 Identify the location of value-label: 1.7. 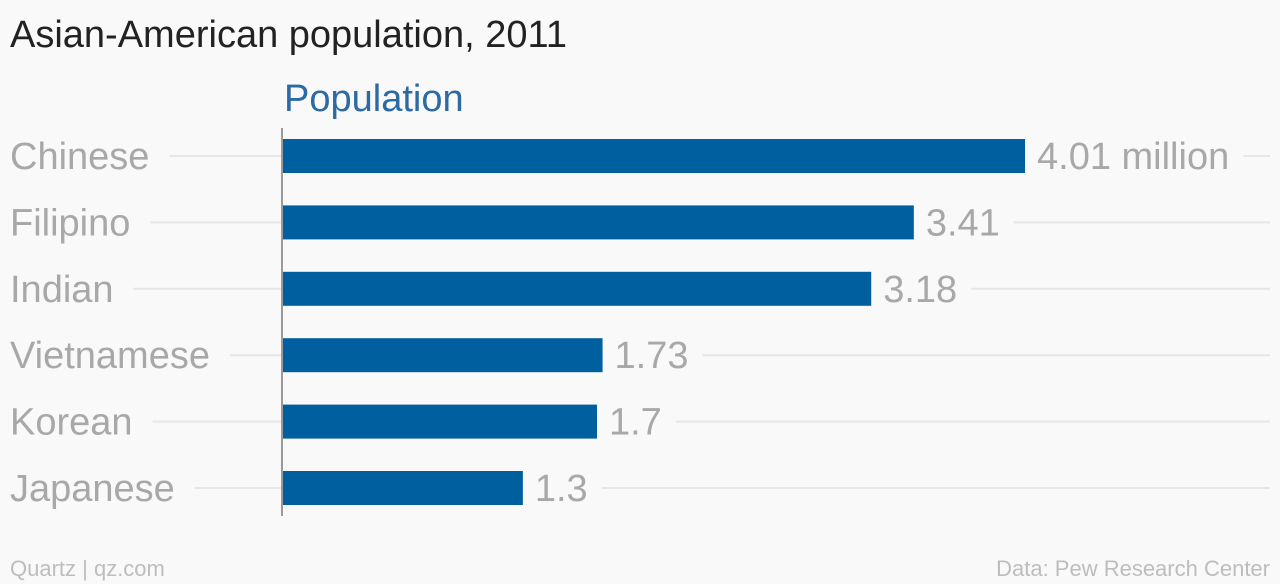
(635, 423).